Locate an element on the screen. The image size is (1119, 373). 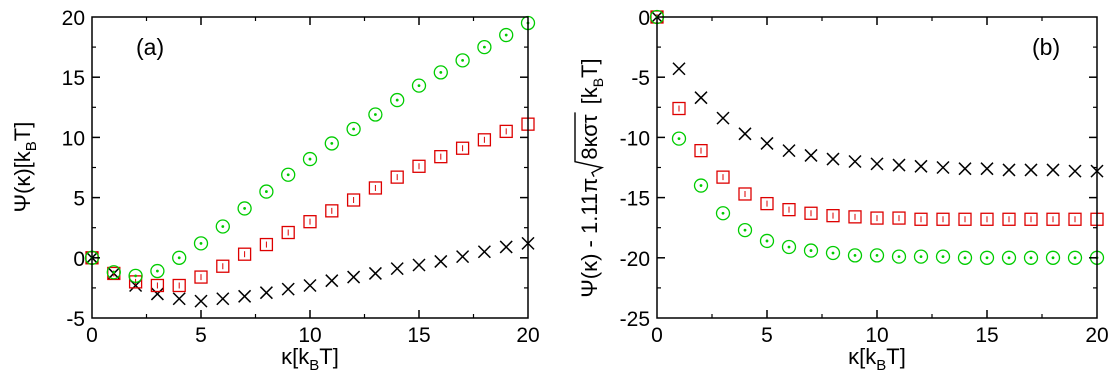
panel-a-x-tick-label: 20 is located at coordinates (527, 335).